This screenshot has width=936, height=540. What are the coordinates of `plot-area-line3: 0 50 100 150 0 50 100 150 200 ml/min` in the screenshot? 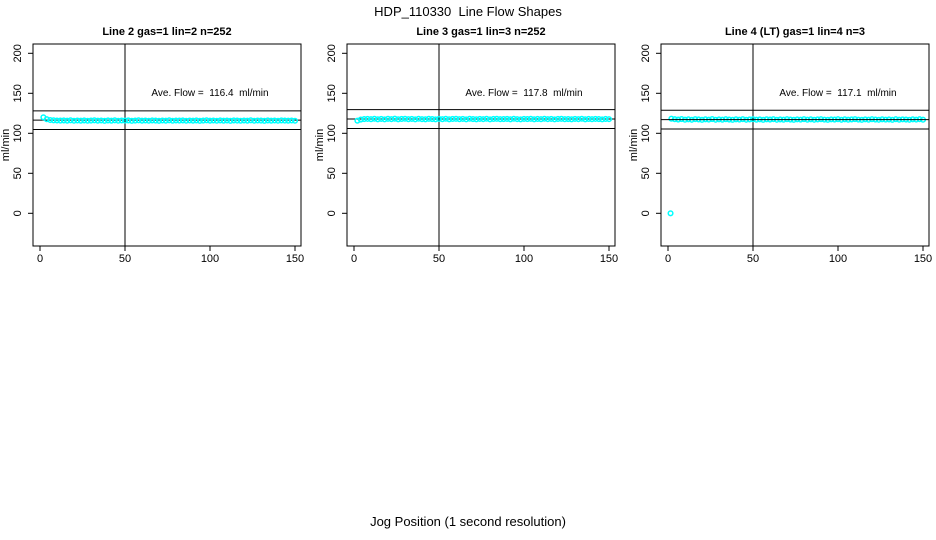 It's located at (466, 154).